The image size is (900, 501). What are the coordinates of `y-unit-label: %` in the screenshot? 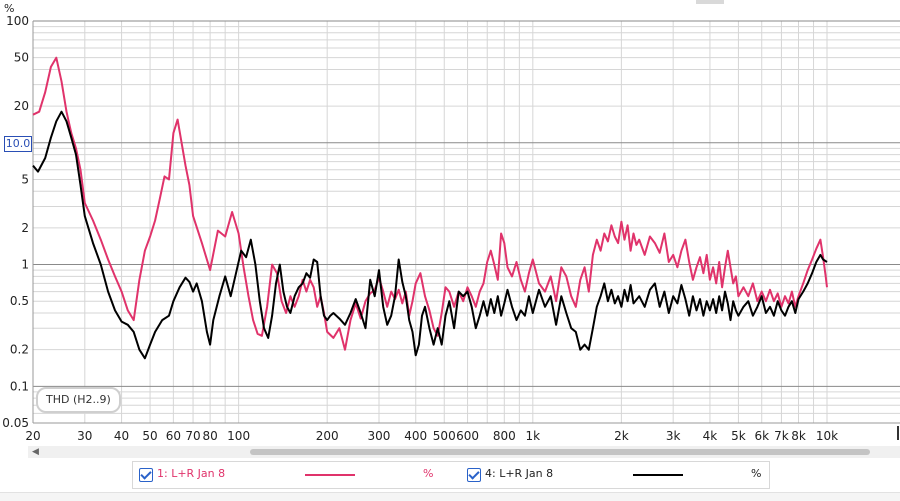 It's located at (9, 8).